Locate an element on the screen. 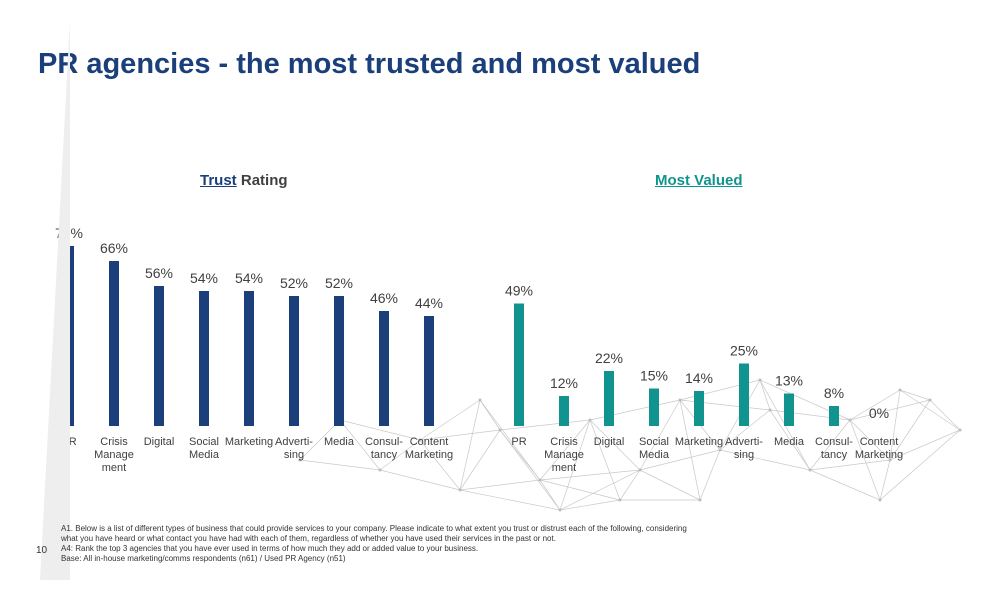 This screenshot has width=997, height=596. data-label: 25% is located at coordinates (744, 351).